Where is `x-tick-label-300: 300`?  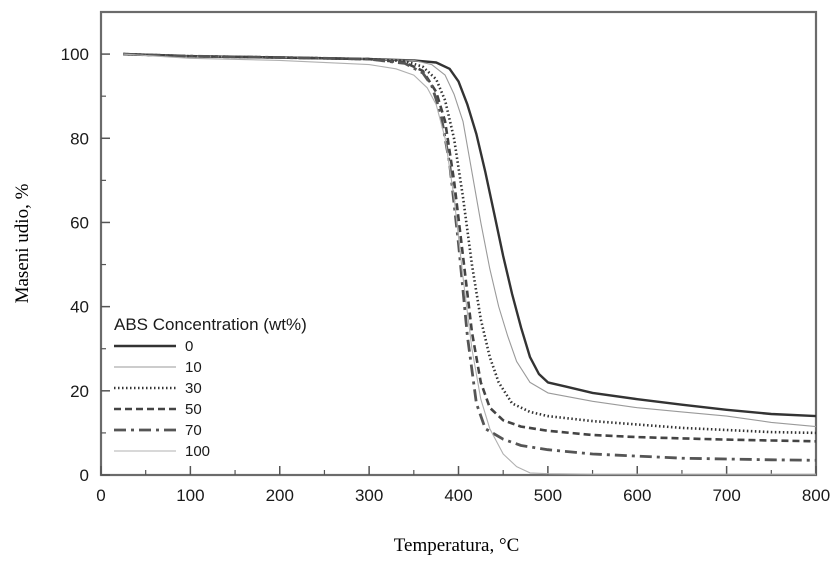
x-tick-label-300: 300 is located at coordinates (369, 495).